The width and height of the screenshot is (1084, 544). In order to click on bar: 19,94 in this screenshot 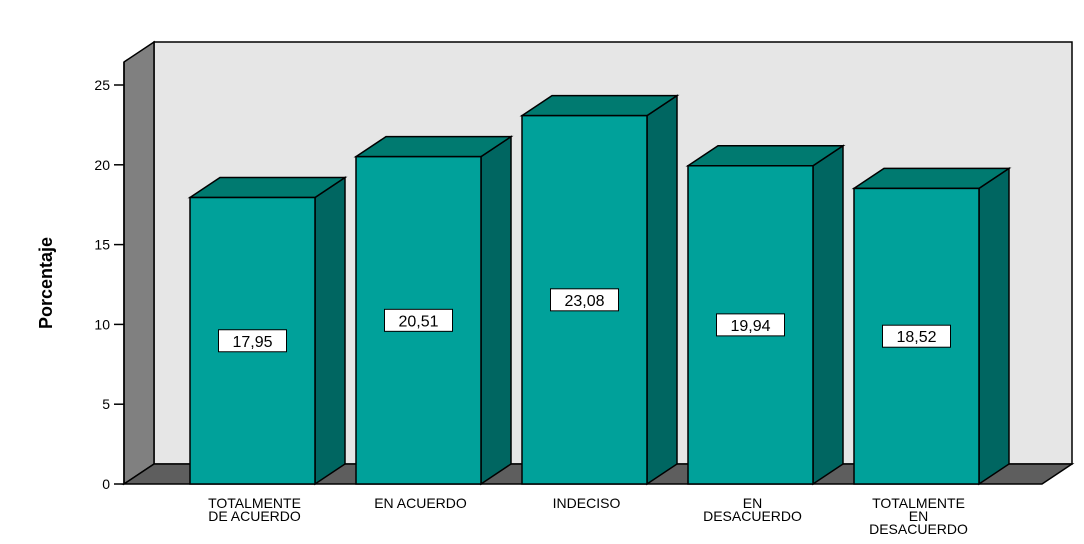, I will do `click(765, 315)`.